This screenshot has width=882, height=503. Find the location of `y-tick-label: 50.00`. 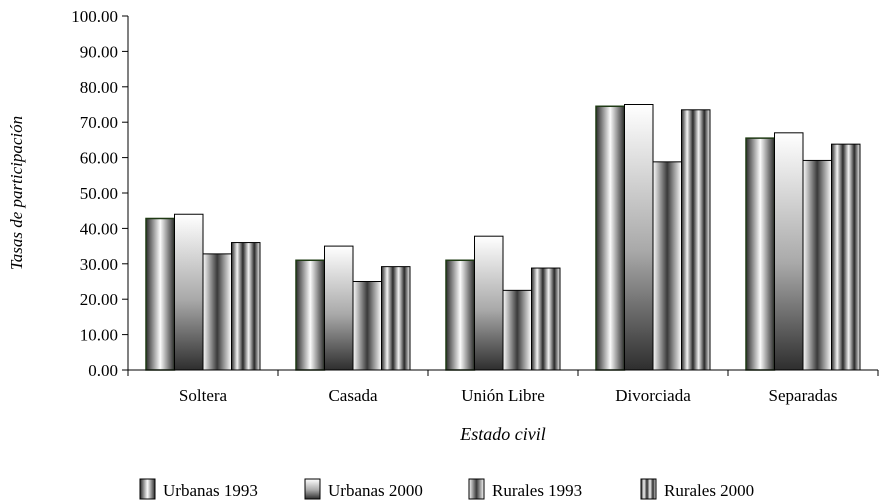

y-tick-label: 50.00 is located at coordinates (99, 193).